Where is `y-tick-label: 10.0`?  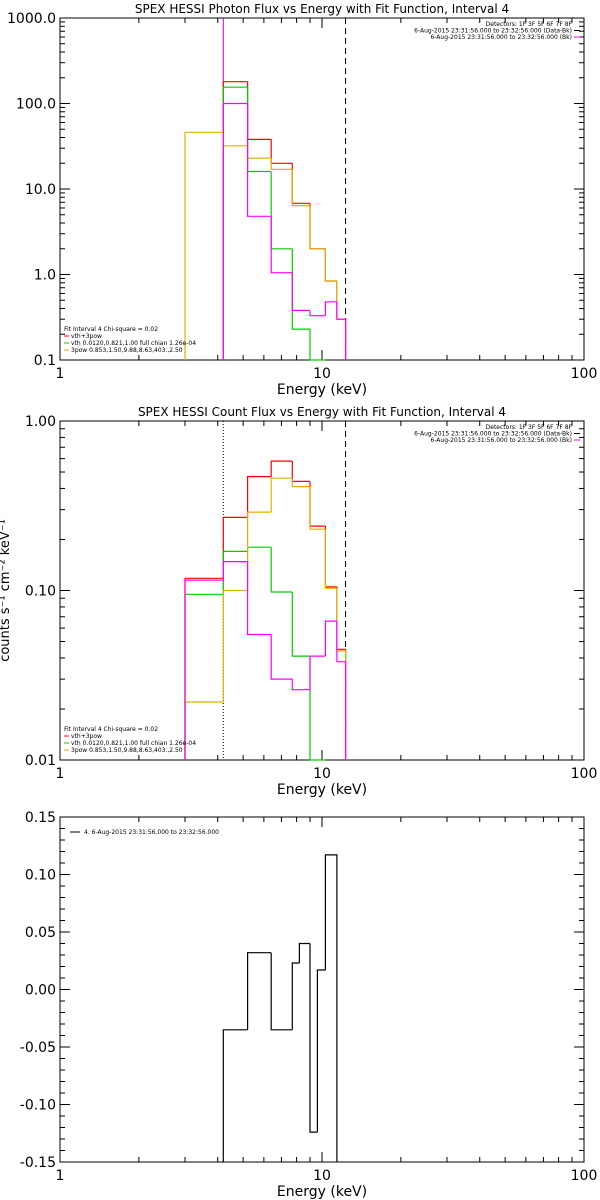
y-tick-label: 10.0 is located at coordinates (40, 190).